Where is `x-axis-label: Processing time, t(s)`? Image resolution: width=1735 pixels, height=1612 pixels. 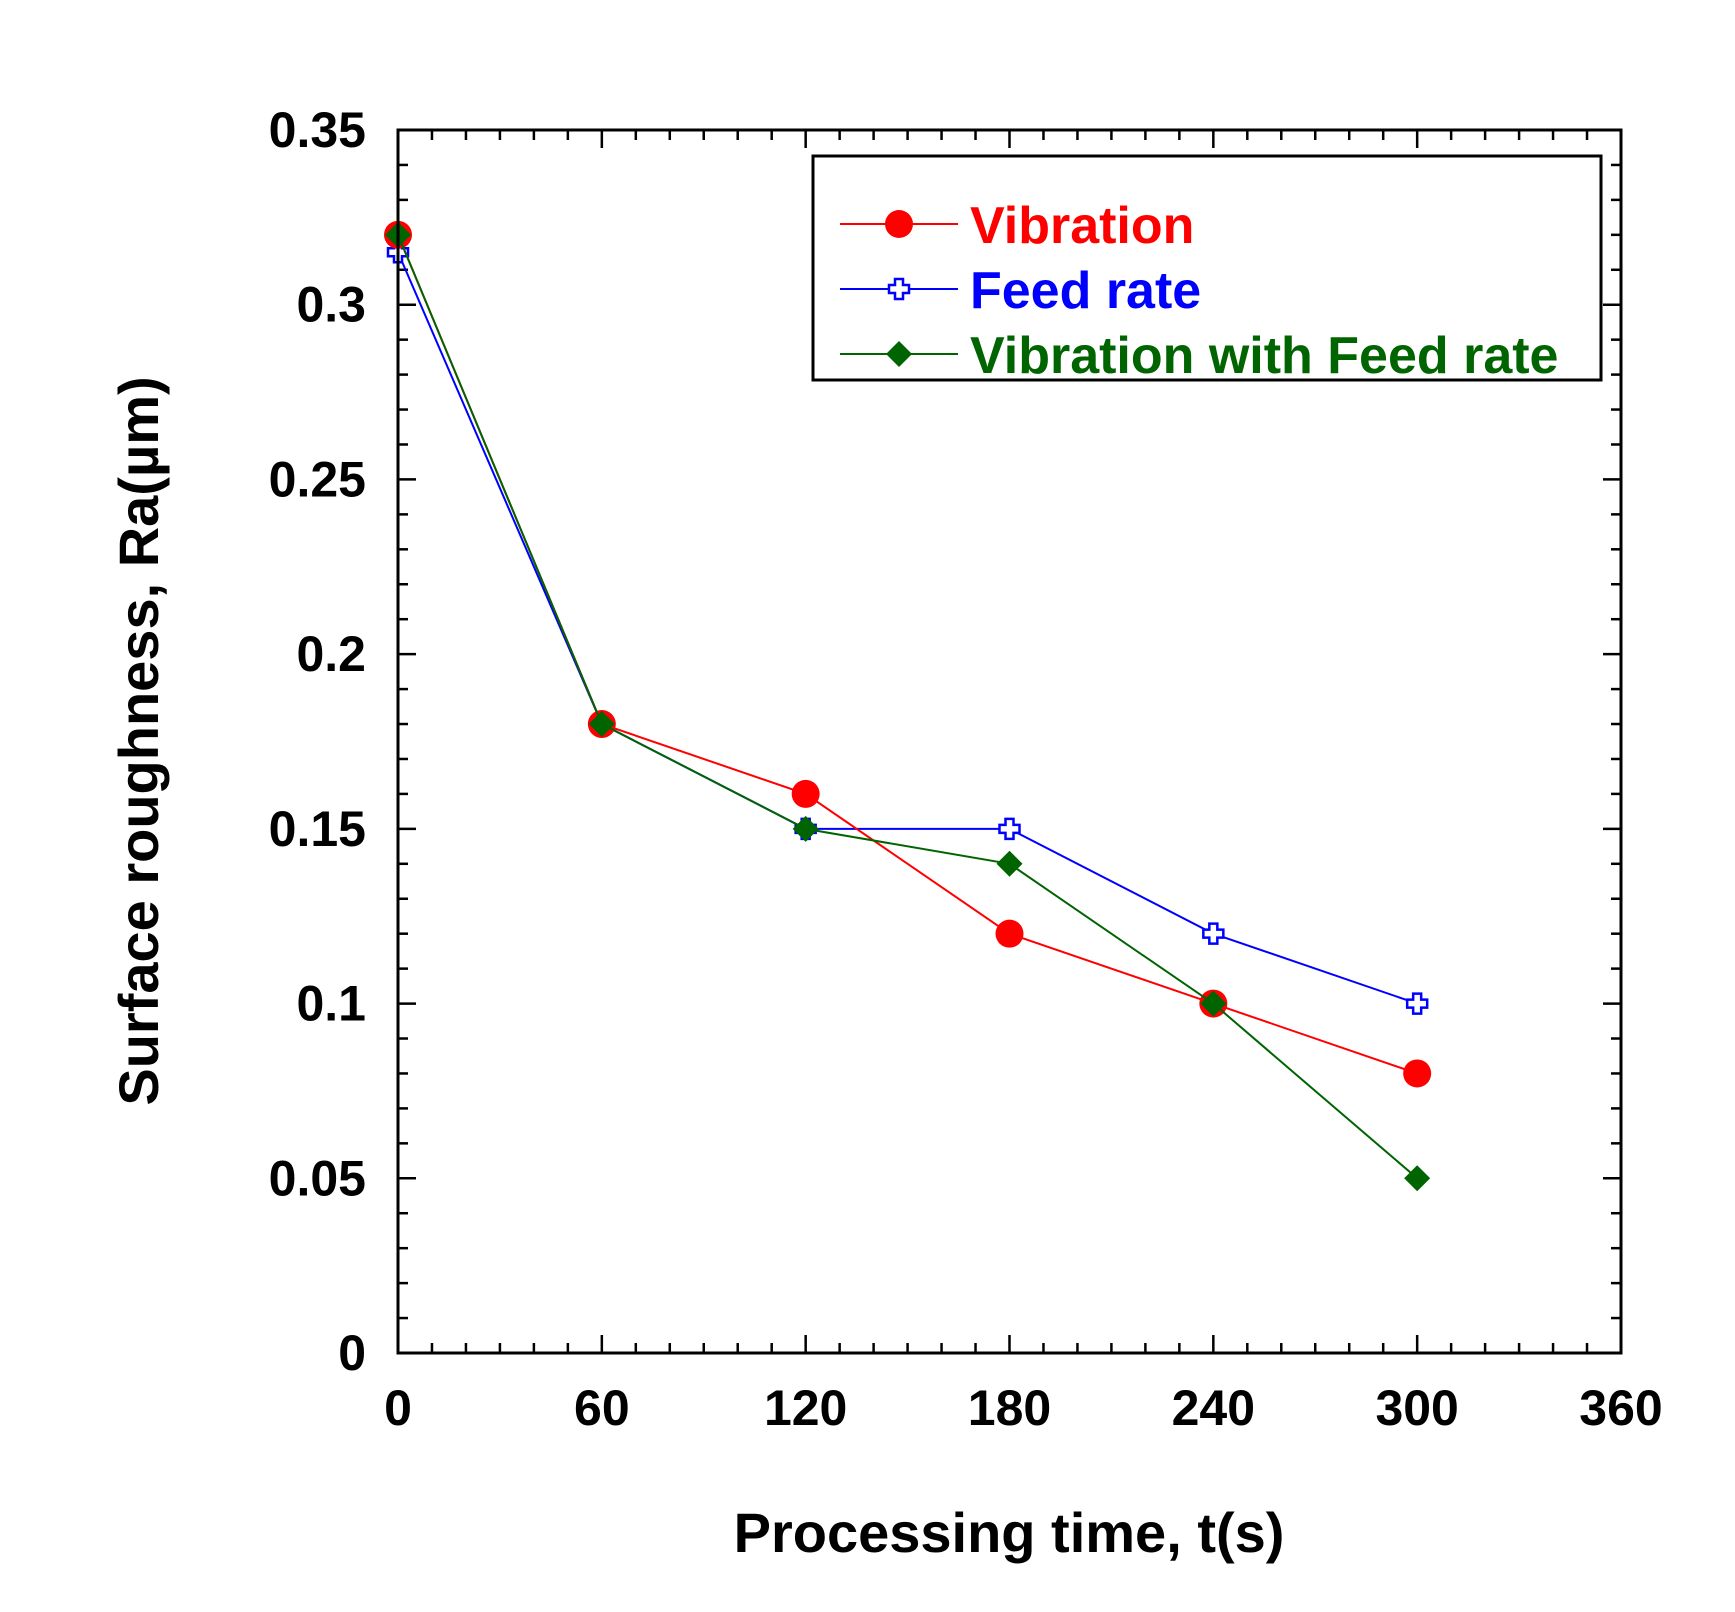
x-axis-label: Processing time, t(s) is located at coordinates (1009, 1532).